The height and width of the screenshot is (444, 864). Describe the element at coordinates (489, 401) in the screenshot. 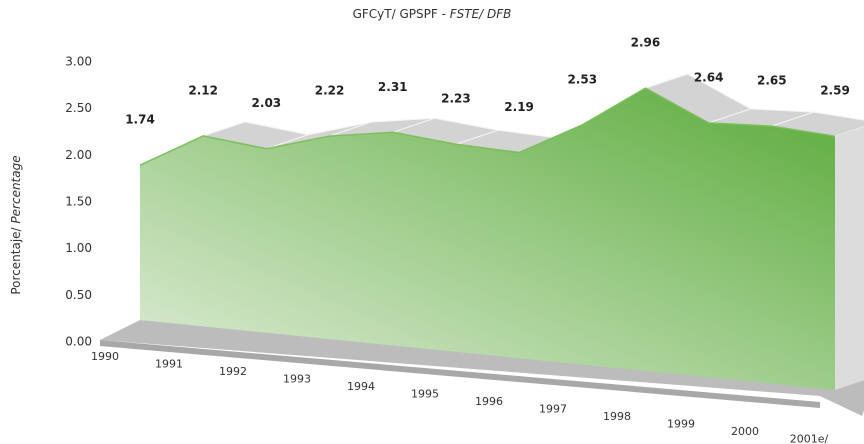

I see `x-tick-label: 1996` at that location.